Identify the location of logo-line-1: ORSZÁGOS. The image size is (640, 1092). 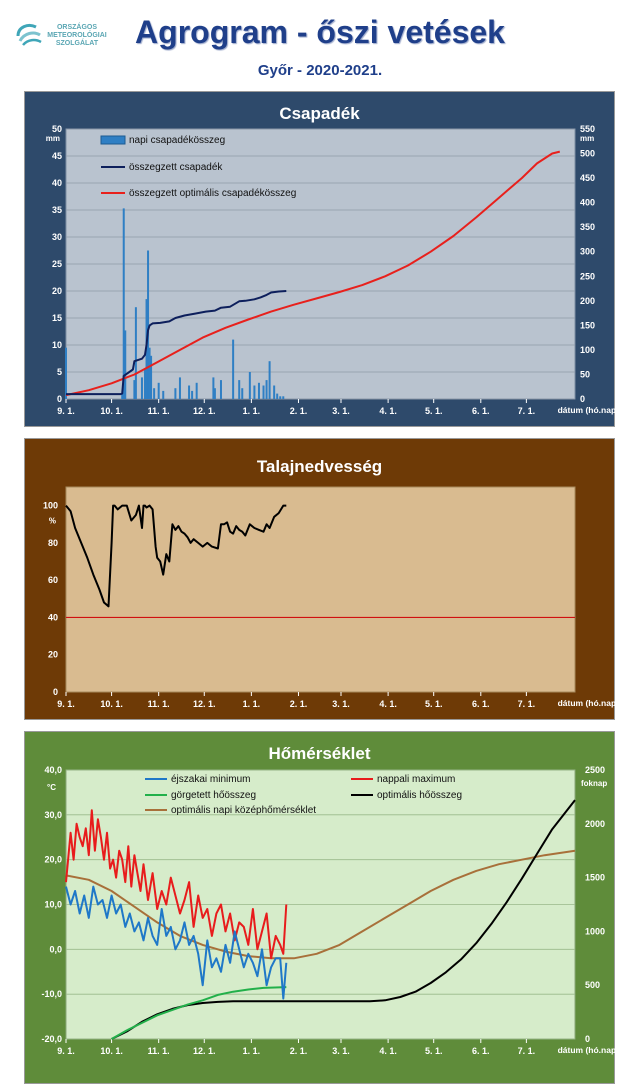
(77, 27).